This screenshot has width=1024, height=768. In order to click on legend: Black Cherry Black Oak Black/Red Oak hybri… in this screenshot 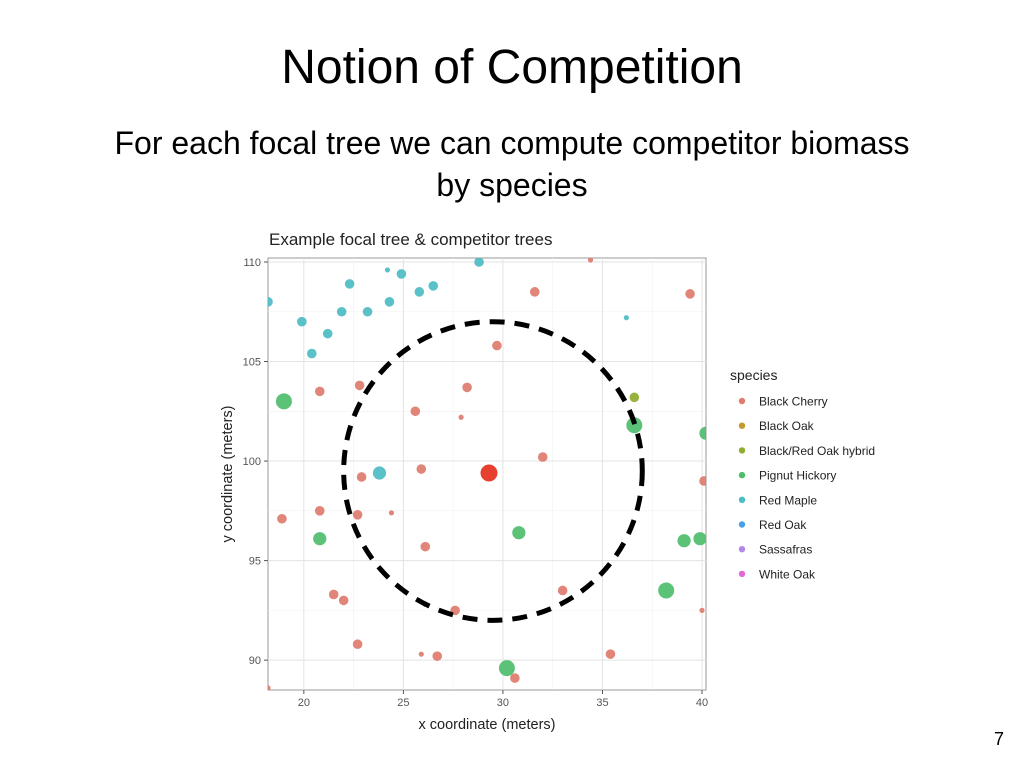, I will do `click(806, 488)`.